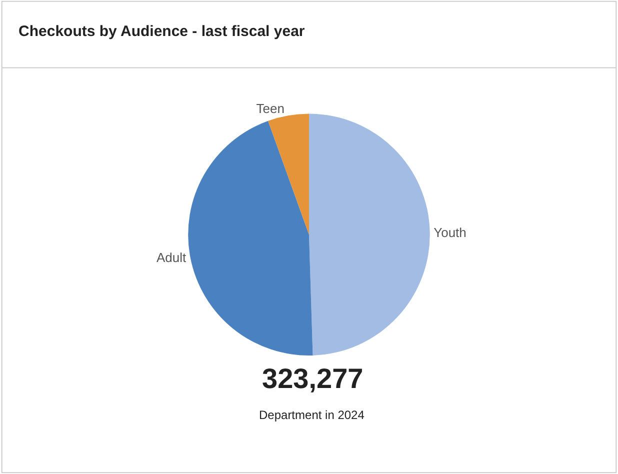 The height and width of the screenshot is (474, 618). Describe the element at coordinates (171, 258) in the screenshot. I see `slice-label: Adult` at that location.